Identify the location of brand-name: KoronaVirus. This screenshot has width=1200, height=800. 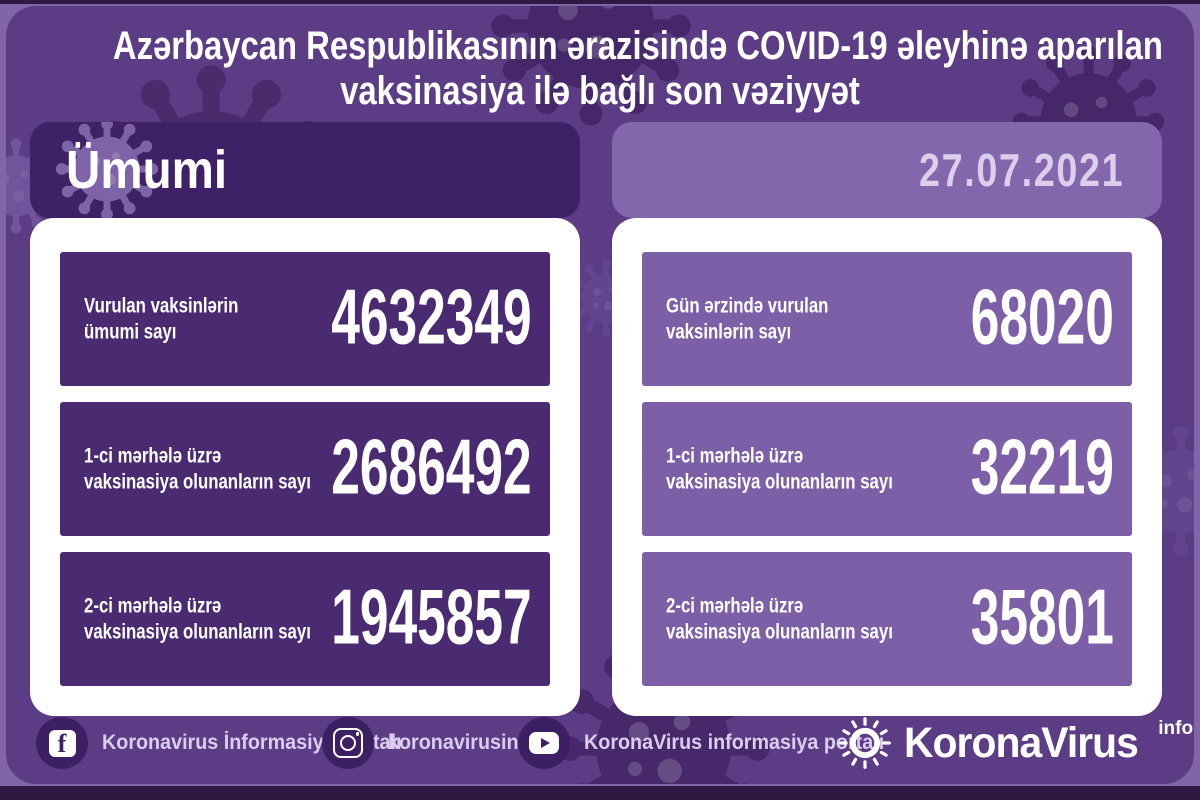
(1021, 742).